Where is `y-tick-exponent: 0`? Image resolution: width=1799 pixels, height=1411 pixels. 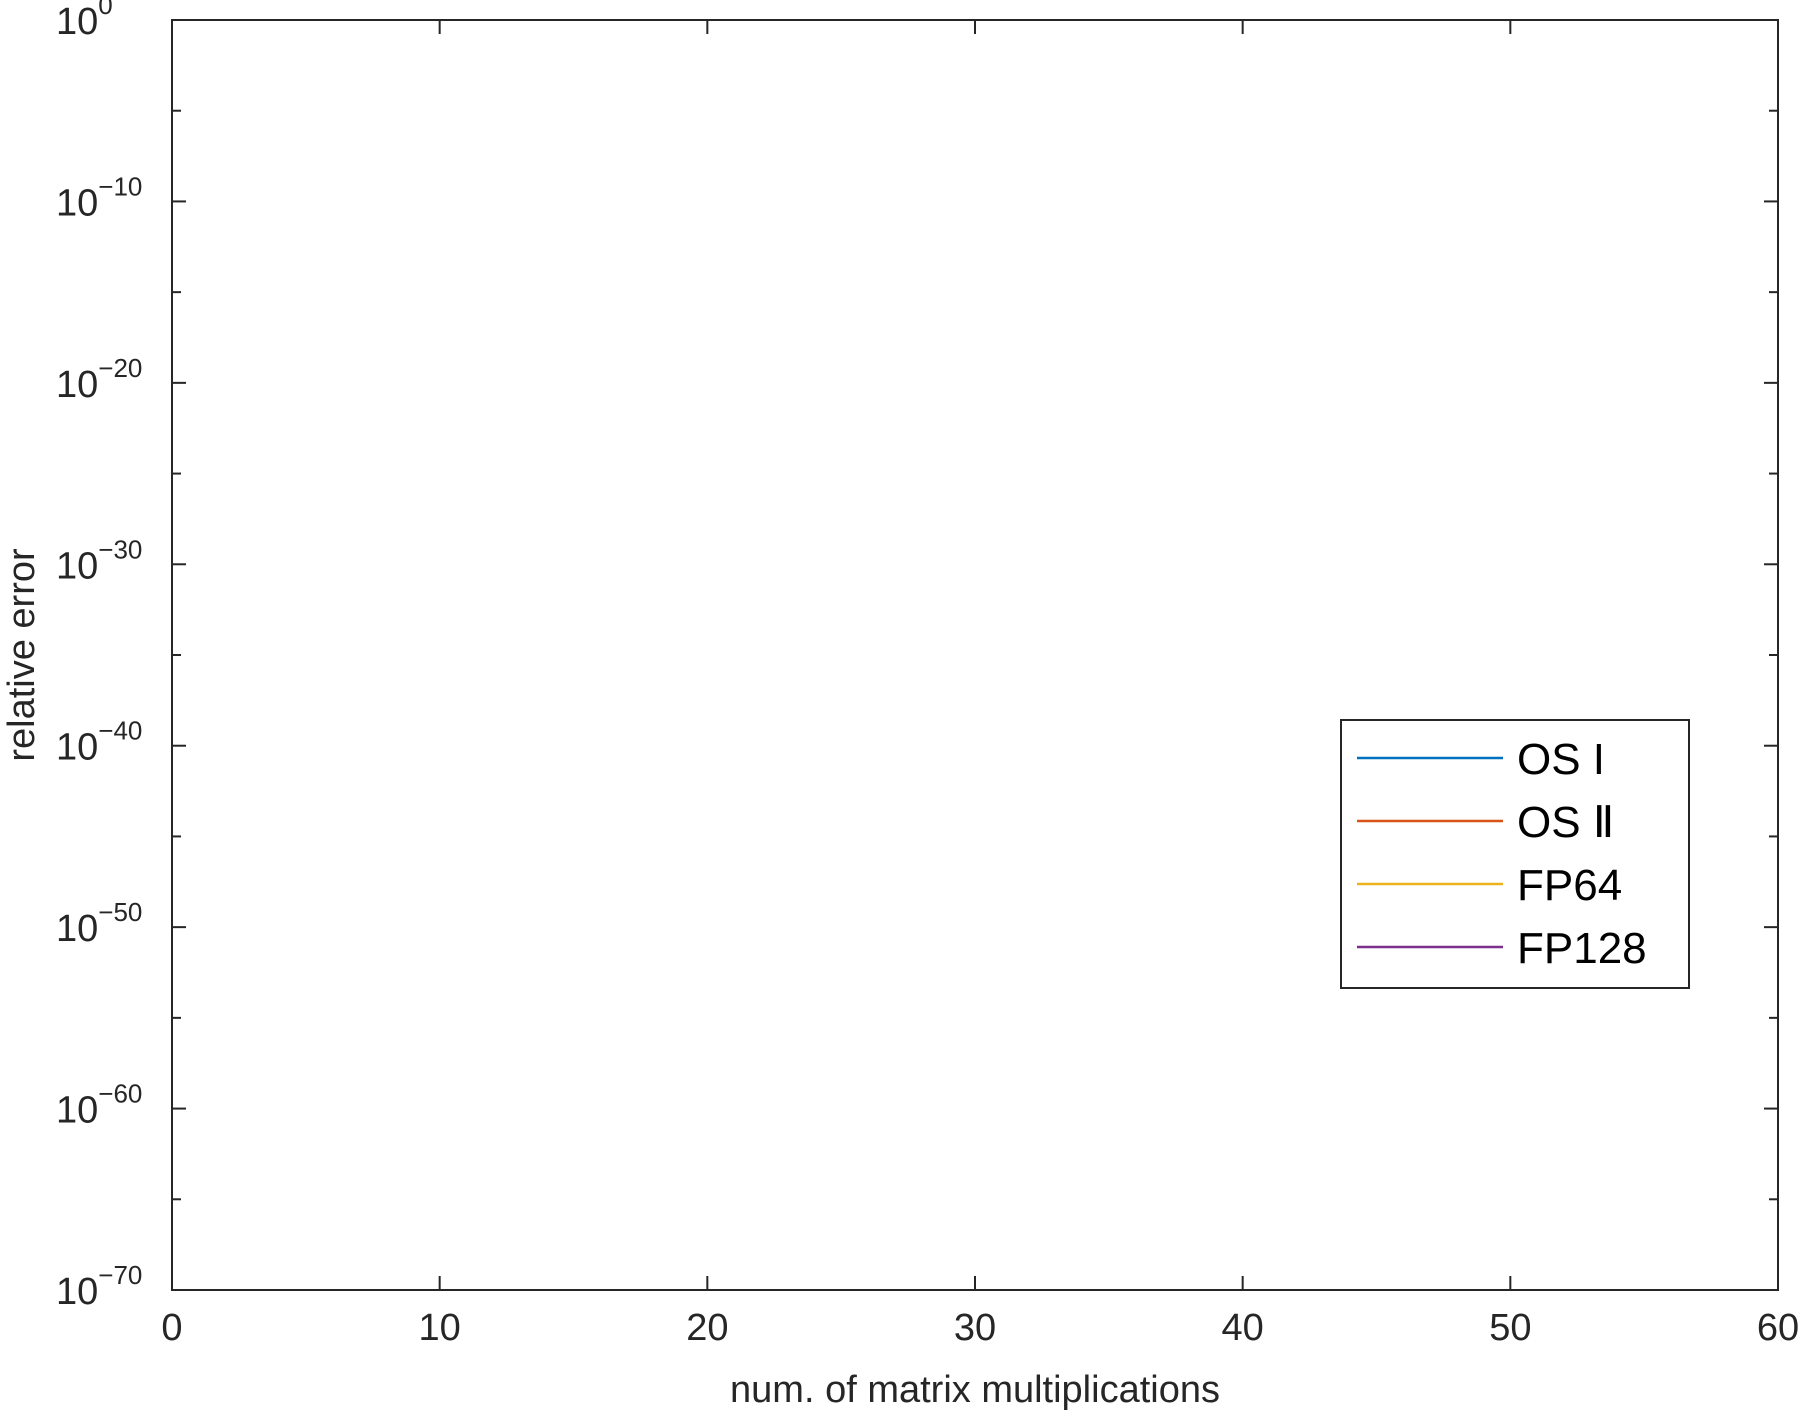
y-tick-exponent: 0 is located at coordinates (105, 10).